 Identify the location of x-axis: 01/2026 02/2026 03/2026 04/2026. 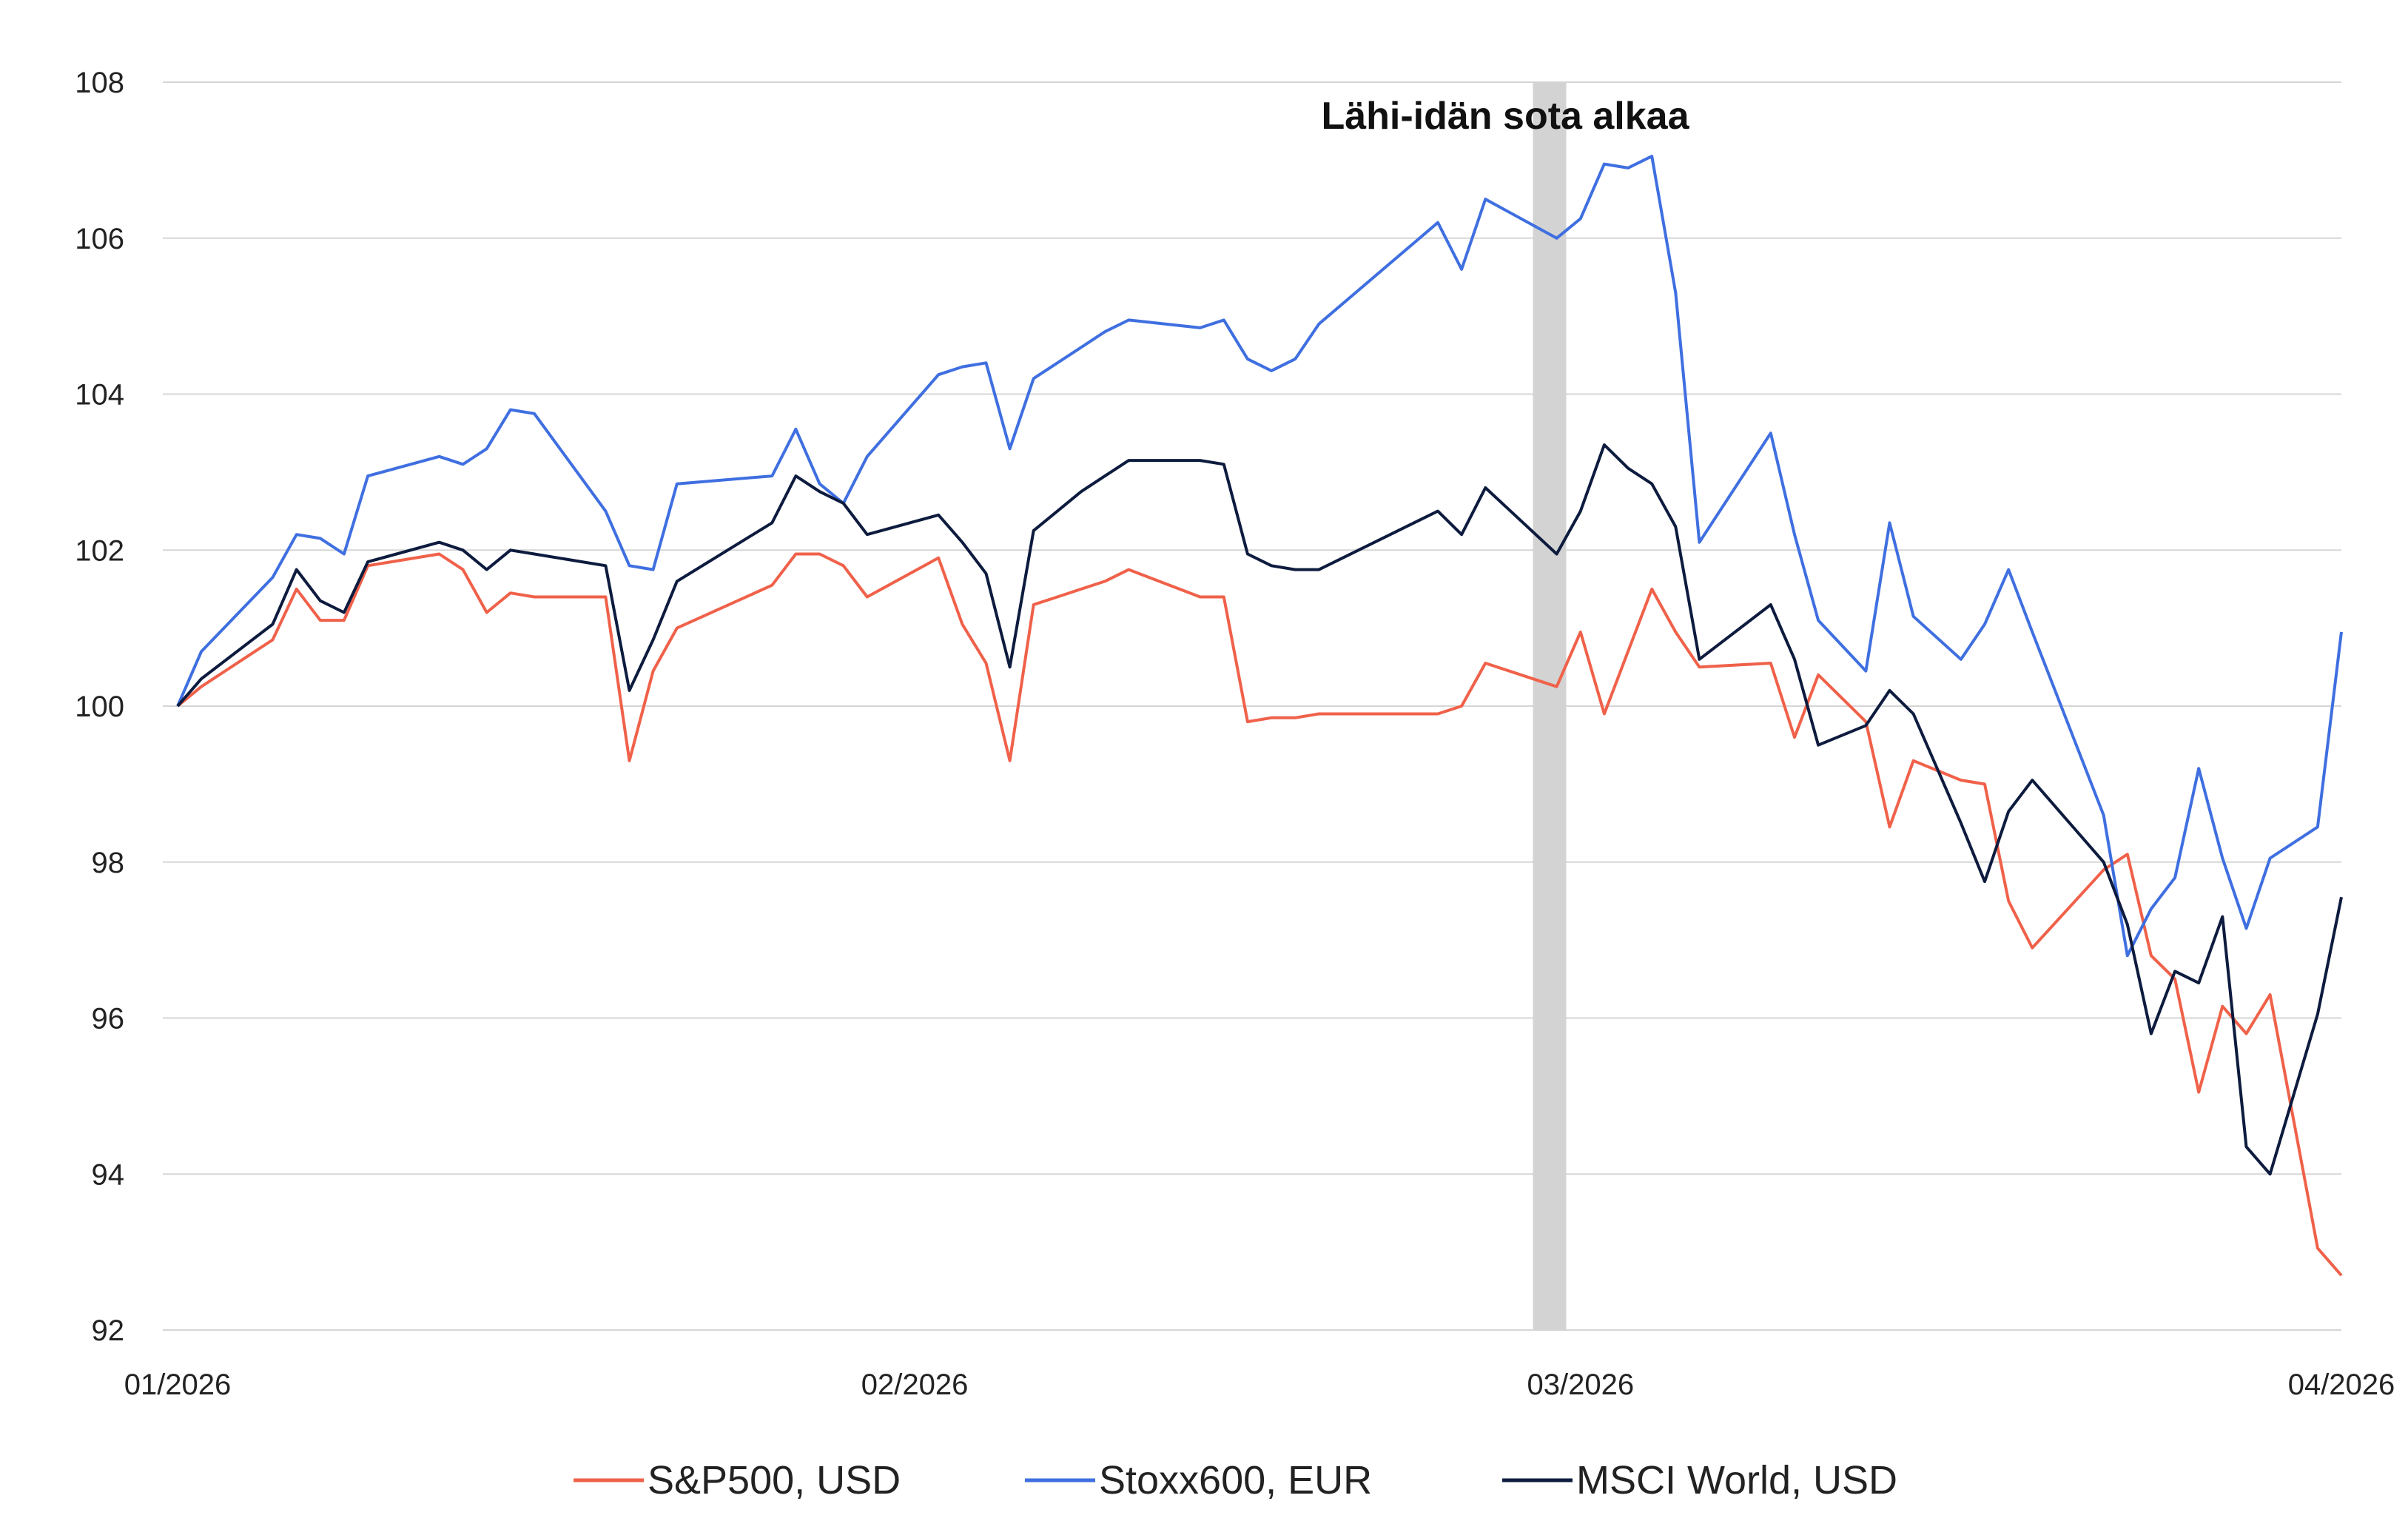
(1259, 1385).